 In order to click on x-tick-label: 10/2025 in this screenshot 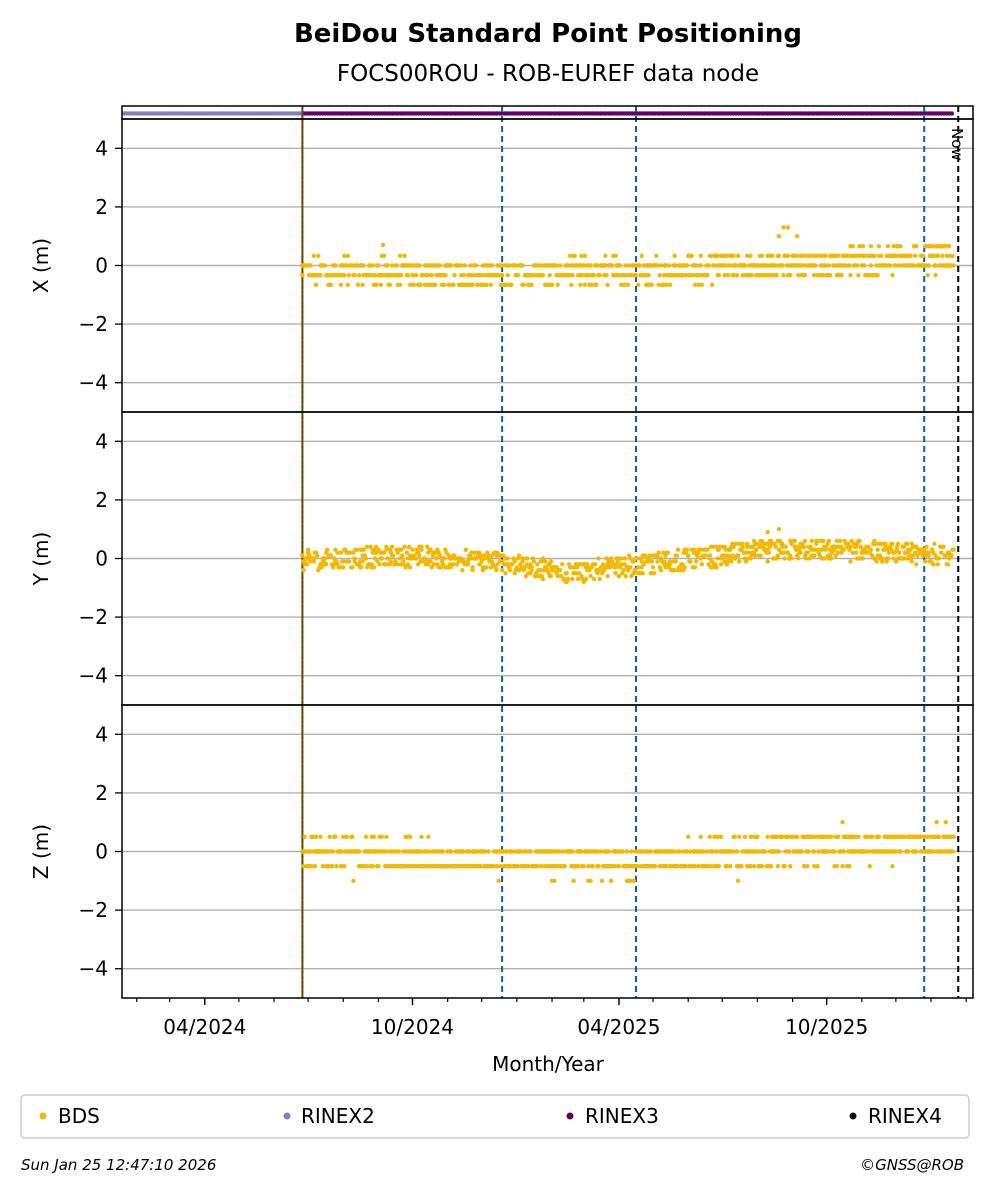, I will do `click(826, 1027)`.